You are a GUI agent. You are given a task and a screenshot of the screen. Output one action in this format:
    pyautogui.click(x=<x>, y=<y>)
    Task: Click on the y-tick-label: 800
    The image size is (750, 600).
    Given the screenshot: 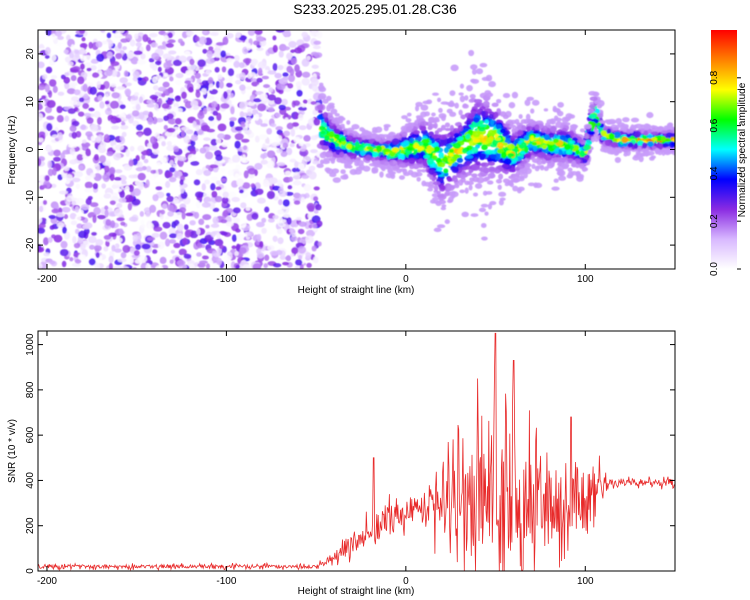 What is the action you would take?
    pyautogui.click(x=30, y=389)
    